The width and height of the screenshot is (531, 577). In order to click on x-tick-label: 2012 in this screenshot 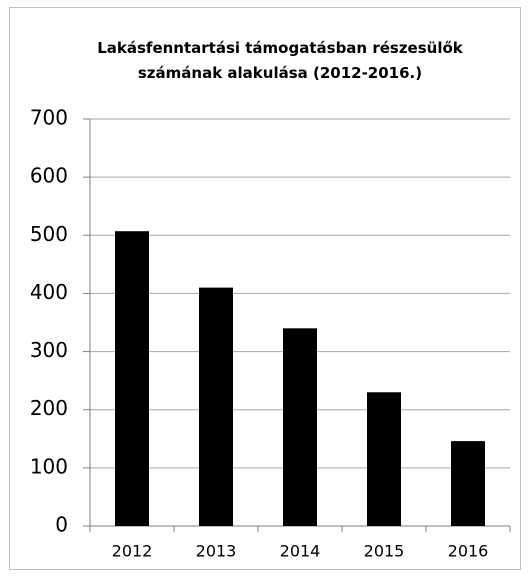, I will do `click(132, 551)`.